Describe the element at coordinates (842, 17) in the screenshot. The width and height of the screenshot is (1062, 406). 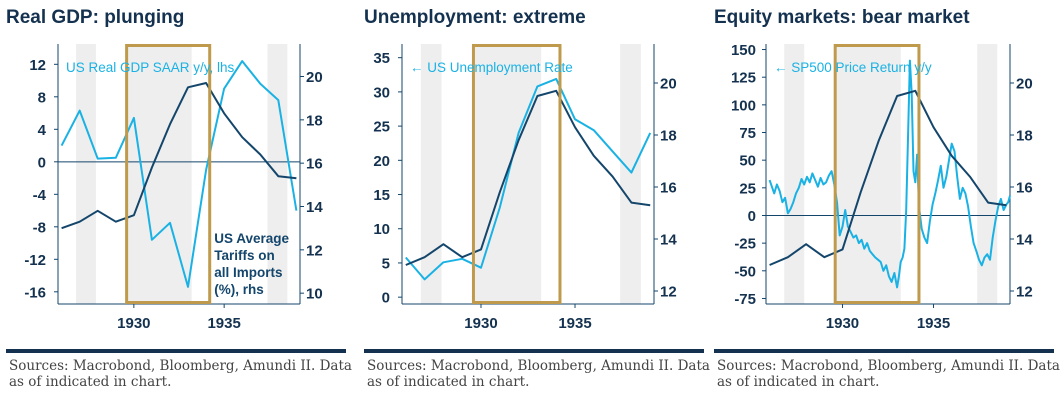
I see `panel-title: Equity markets: bear market` at that location.